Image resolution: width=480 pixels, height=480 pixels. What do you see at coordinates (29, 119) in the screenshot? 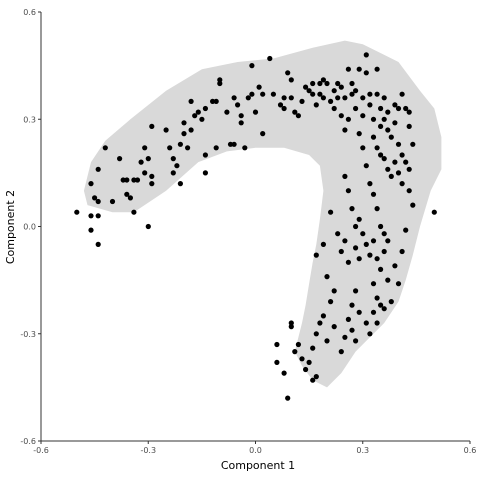
I see `y-tick-label: 0.3` at bounding box center [29, 119].